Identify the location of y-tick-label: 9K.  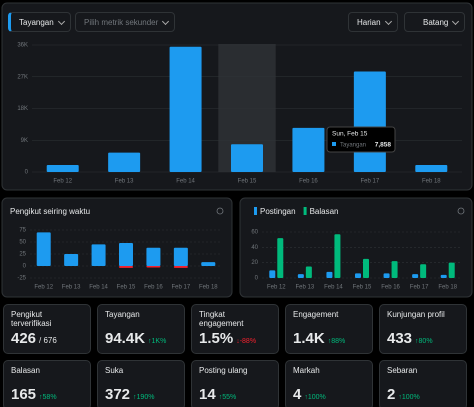
(24, 141).